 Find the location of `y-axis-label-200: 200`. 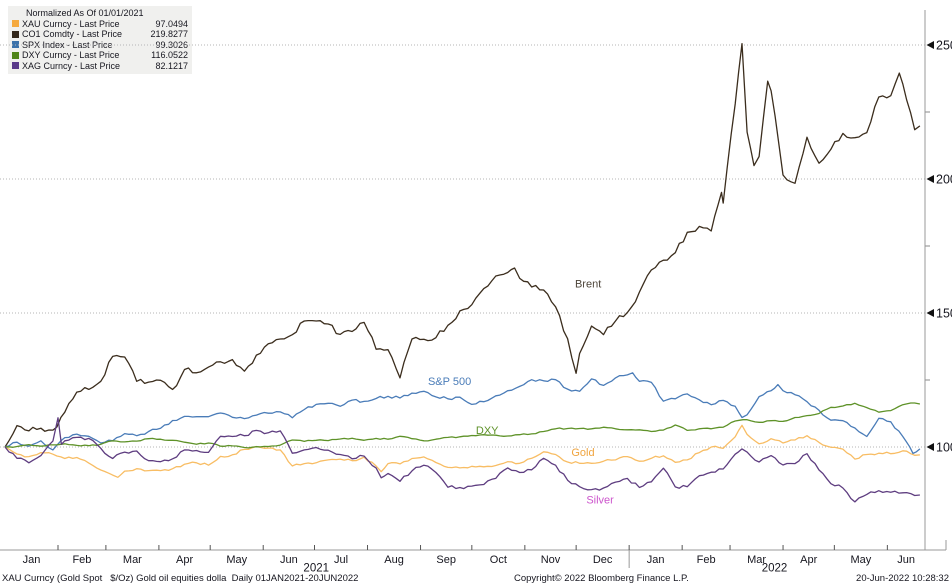

y-axis-label-200: 200 is located at coordinates (944, 180).